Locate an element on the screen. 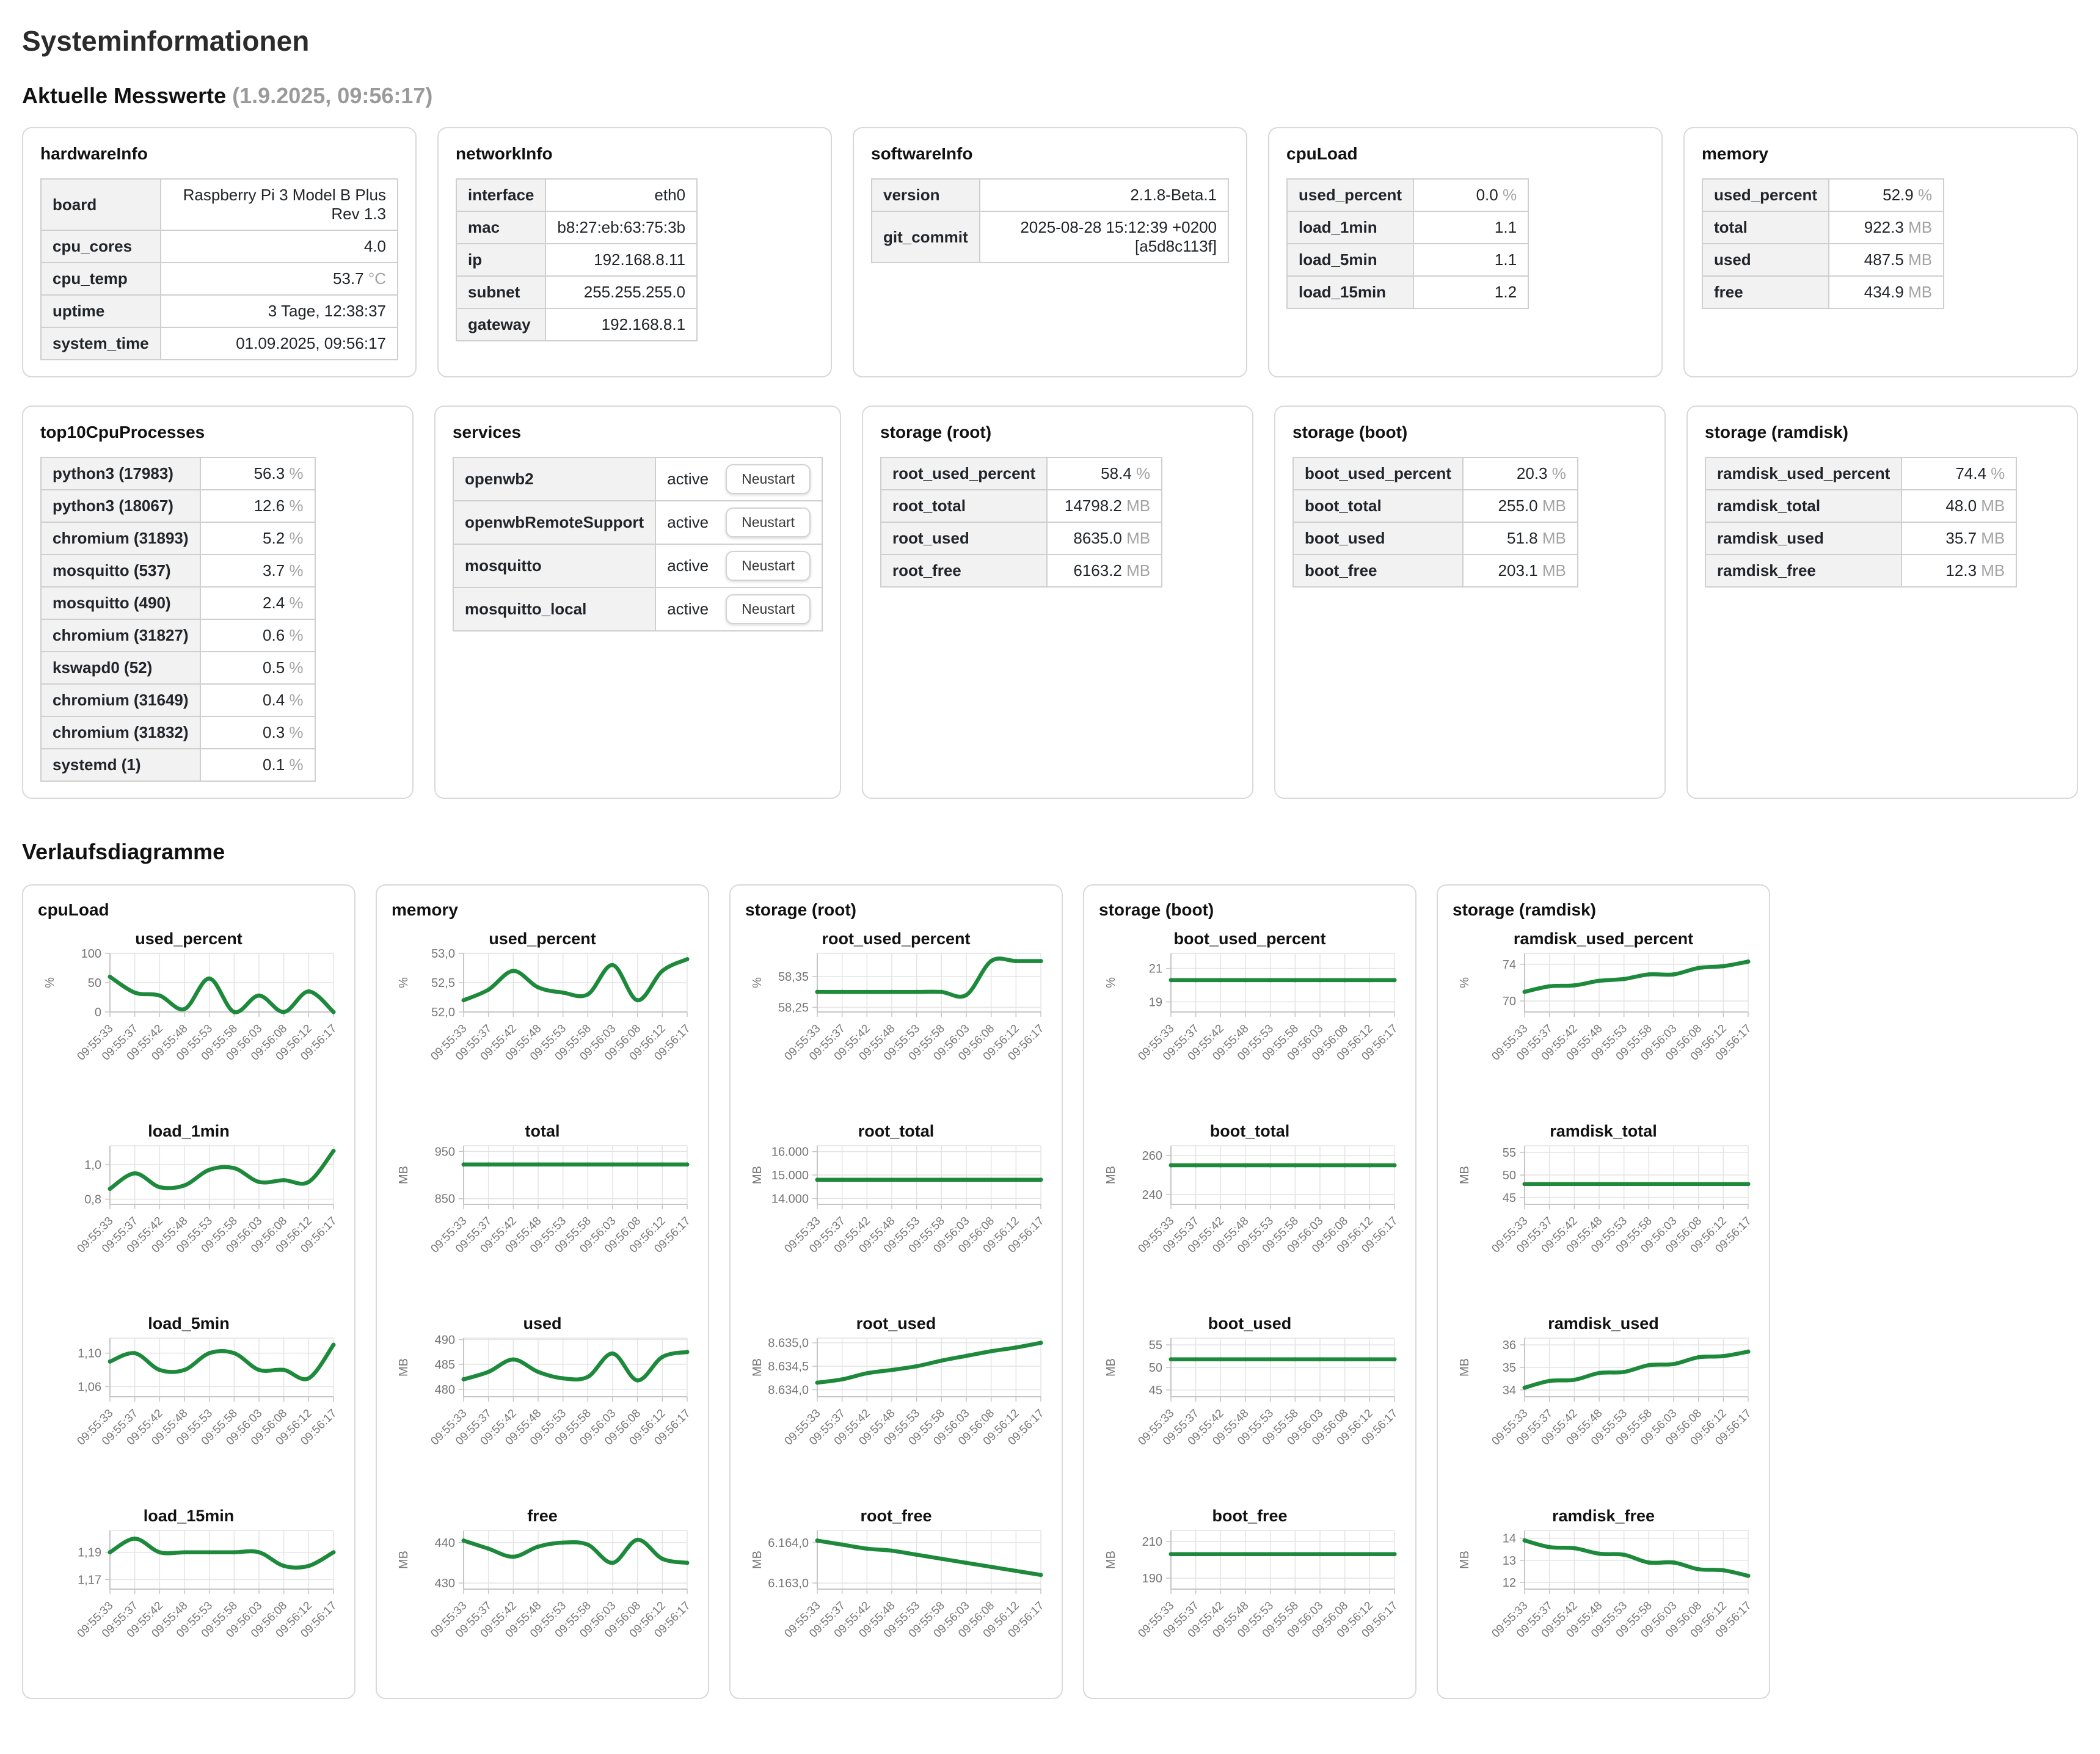 This screenshot has height=1754, width=2100. row-value: 12.3 MB is located at coordinates (1959, 571).